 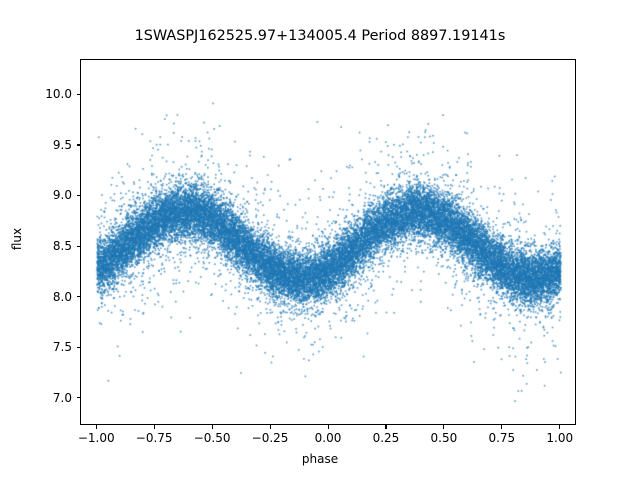 I want to click on y-tick-label: 8.5, so click(x=62, y=246).